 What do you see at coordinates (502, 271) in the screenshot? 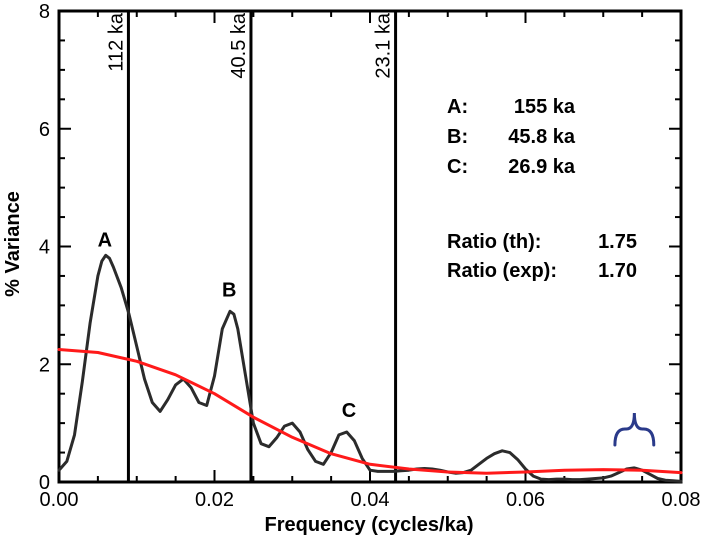
I see `ratio-key: Ratio (exp):` at bounding box center [502, 271].